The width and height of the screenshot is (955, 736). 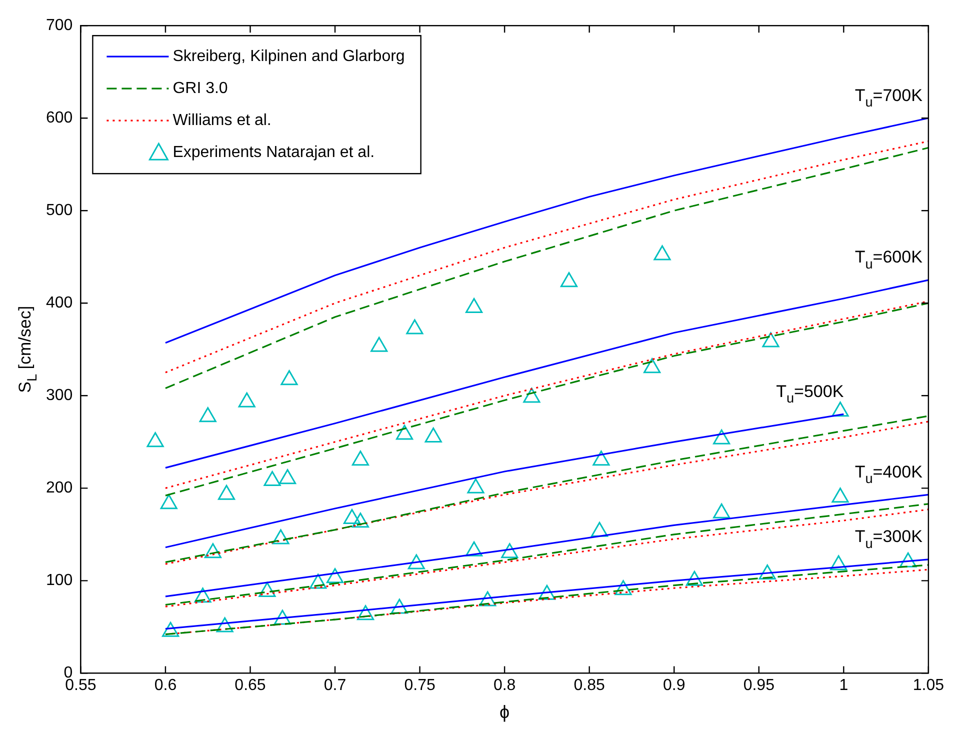 I want to click on y-tick-label: 700, so click(x=59, y=25).